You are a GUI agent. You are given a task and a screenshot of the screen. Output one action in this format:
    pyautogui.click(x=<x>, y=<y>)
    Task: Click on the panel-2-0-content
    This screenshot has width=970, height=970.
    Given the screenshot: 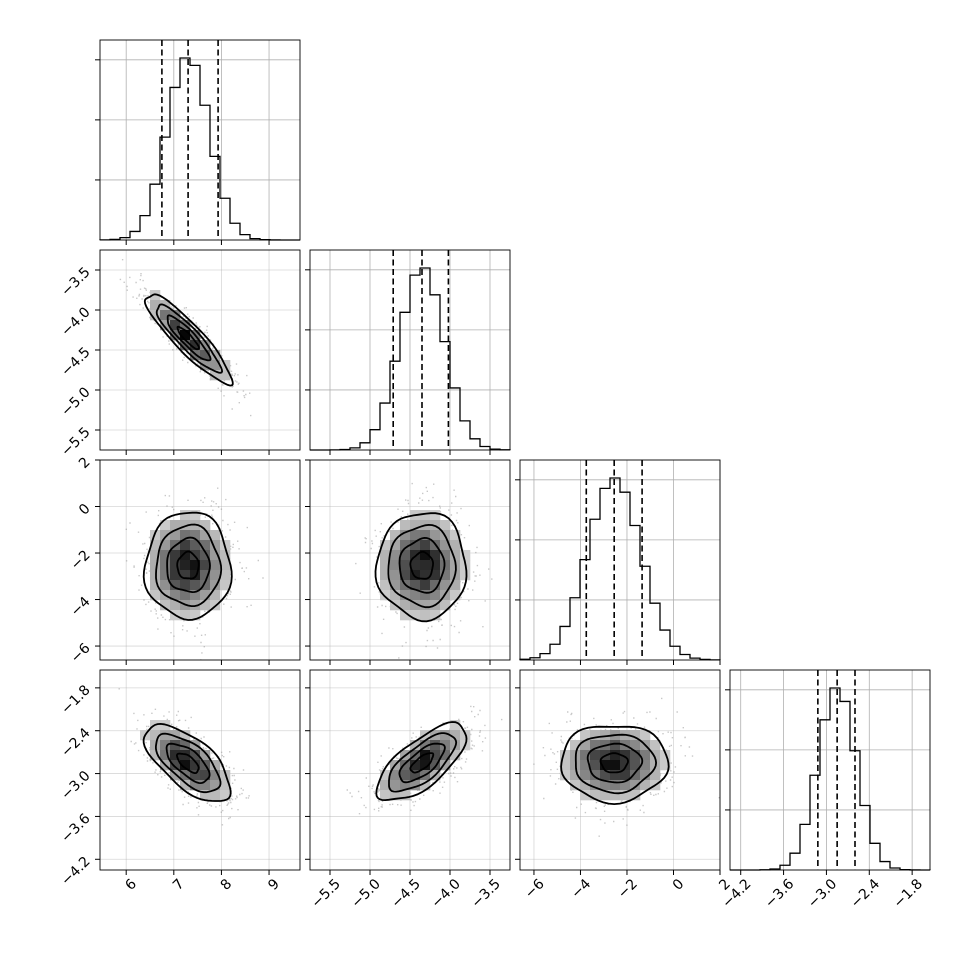 What is the action you would take?
    pyautogui.click(x=200, y=560)
    